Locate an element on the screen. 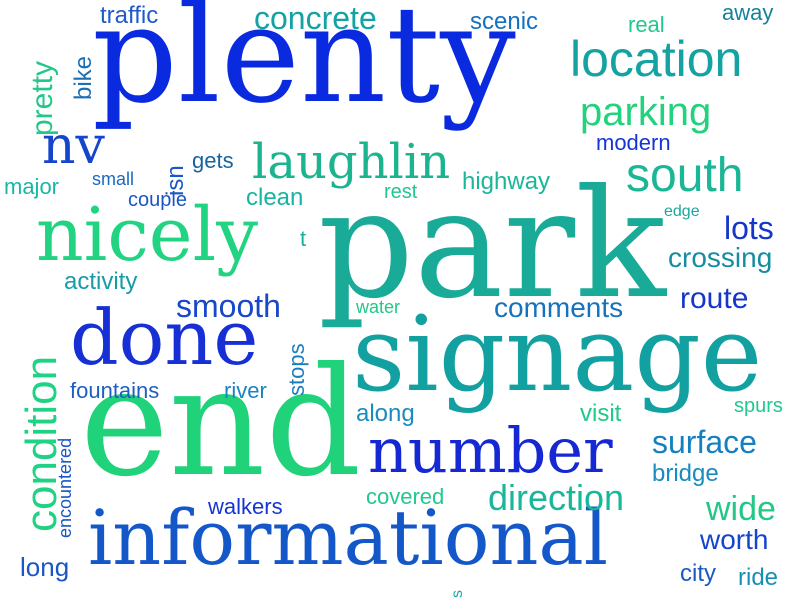  word-highway: highway is located at coordinates (506, 181).